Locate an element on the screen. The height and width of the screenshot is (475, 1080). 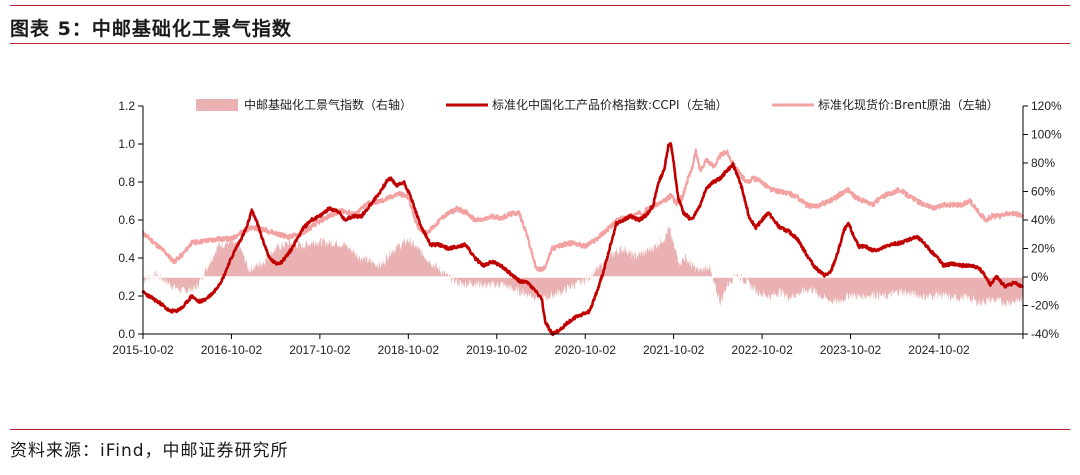
left-tick-label: 0.6 is located at coordinates (126, 220).